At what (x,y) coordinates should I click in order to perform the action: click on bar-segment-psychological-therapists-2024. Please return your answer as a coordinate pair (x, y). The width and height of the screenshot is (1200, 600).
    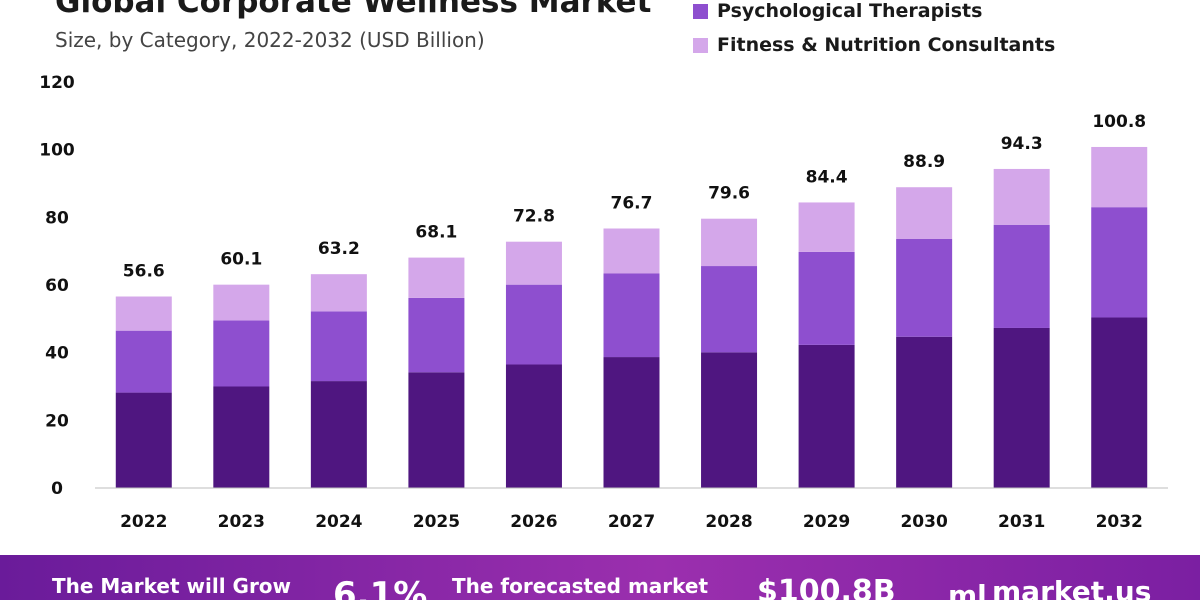
    Looking at the image, I should click on (338, 346).